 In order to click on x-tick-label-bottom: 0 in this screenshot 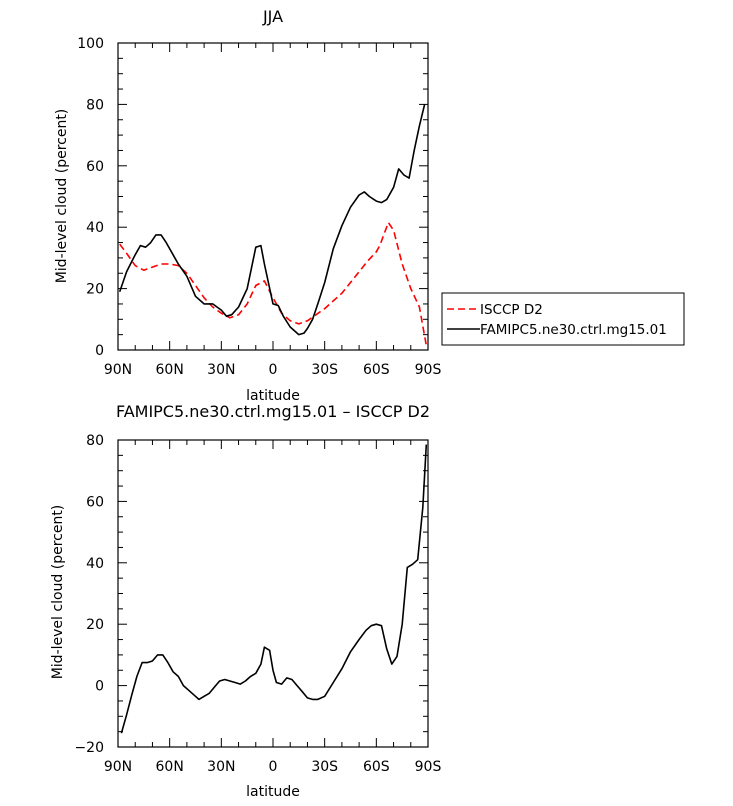, I will do `click(273, 767)`.